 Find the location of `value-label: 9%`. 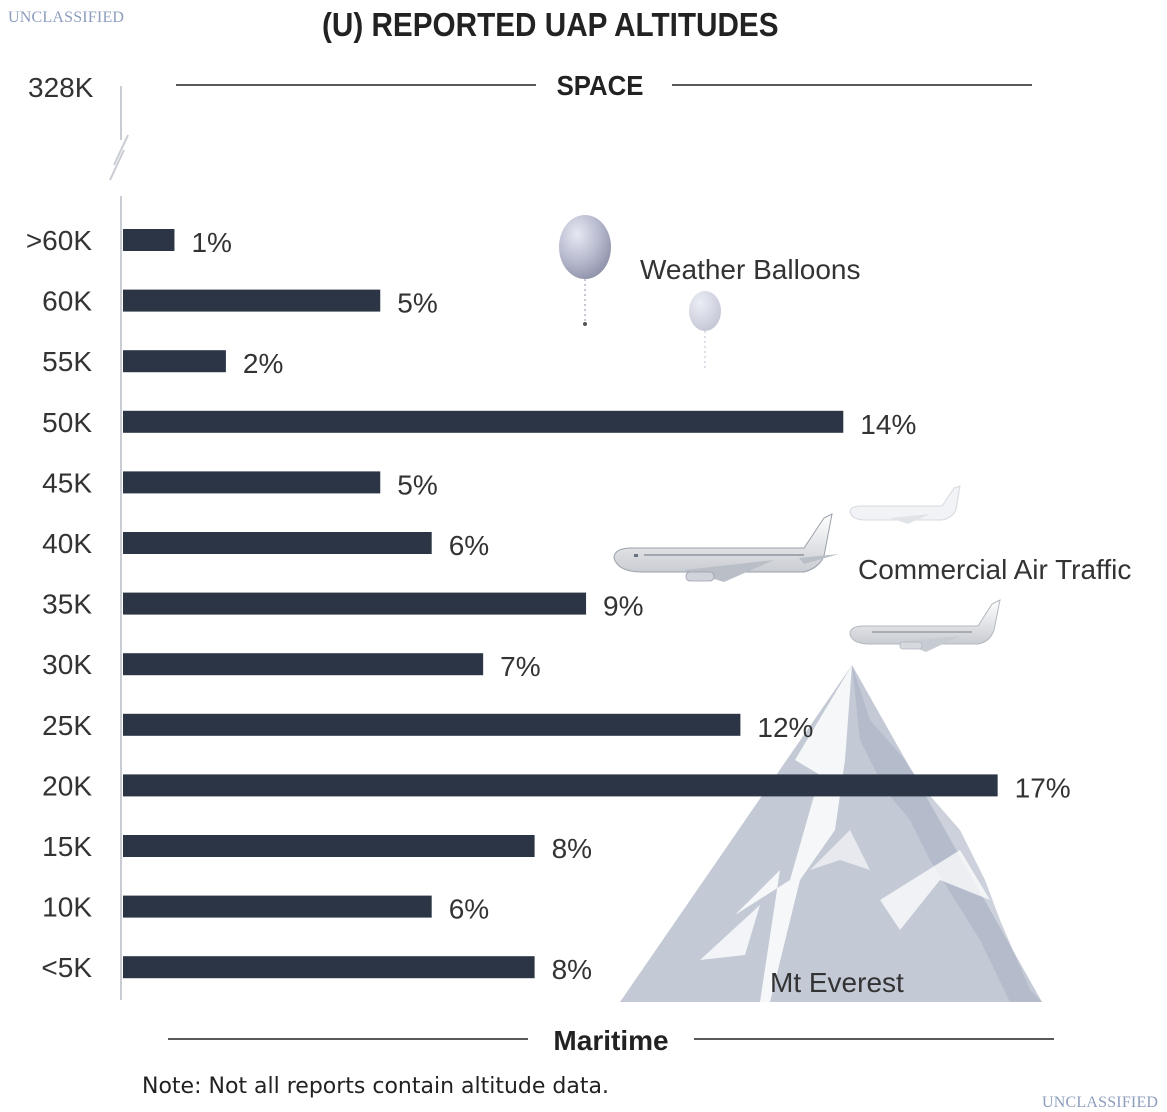

value-label: 9% is located at coordinates (623, 606).